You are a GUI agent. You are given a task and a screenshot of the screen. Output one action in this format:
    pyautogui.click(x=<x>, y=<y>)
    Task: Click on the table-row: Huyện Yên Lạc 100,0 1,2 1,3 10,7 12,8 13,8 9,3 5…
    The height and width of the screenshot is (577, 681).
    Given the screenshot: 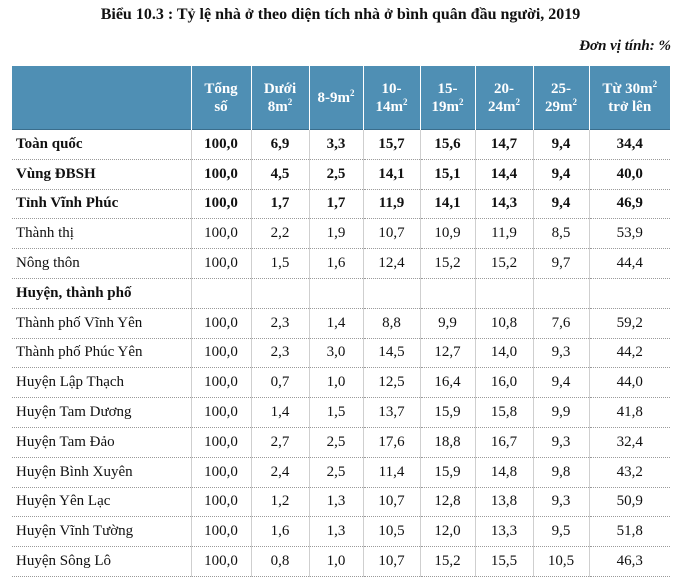 What is the action you would take?
    pyautogui.click(x=341, y=502)
    